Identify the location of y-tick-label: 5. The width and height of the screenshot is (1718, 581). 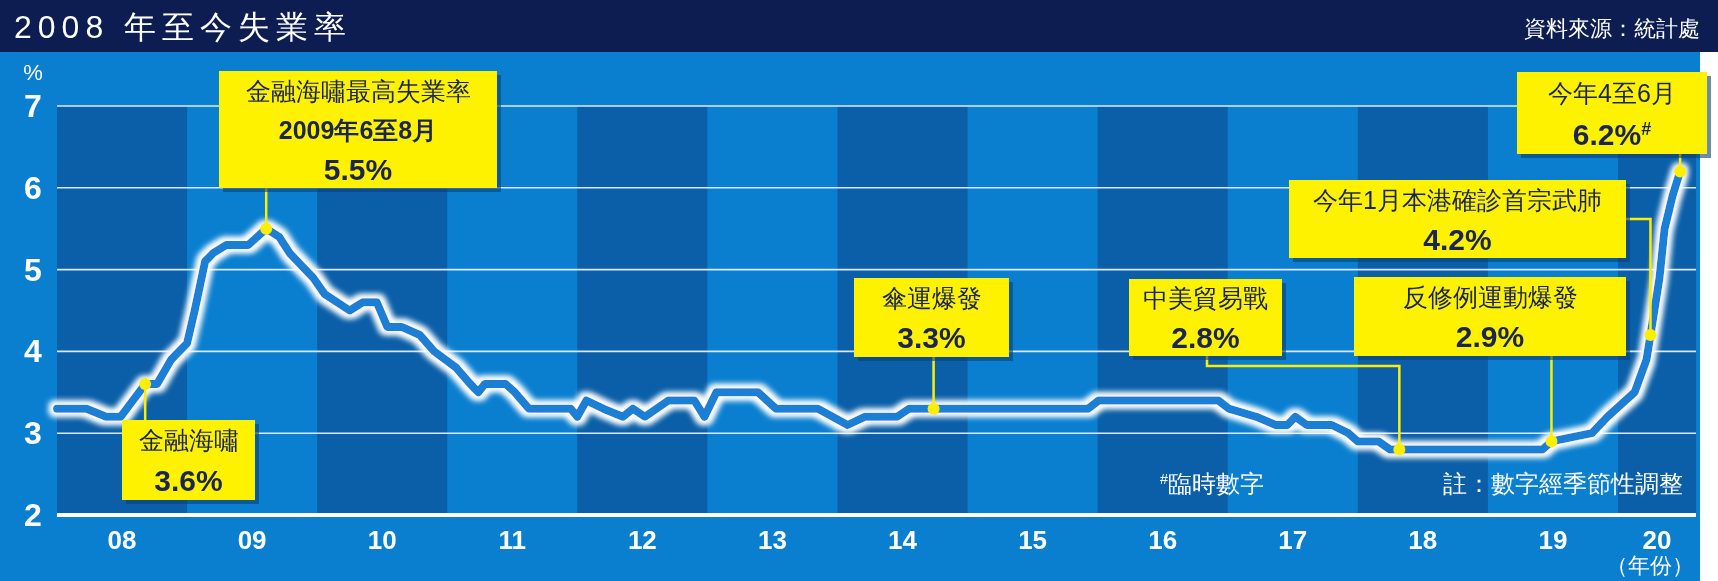
(33, 269).